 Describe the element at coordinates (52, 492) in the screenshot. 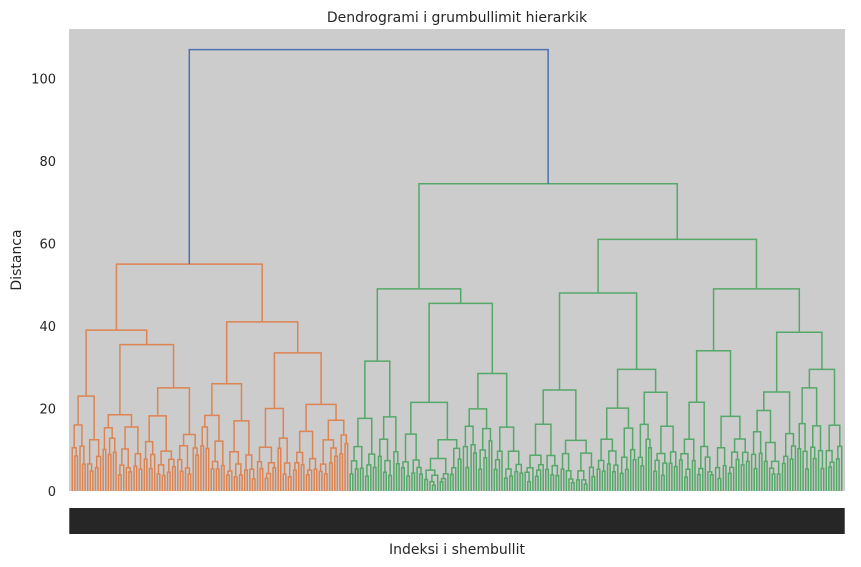

I see `y-tick-label: 0` at that location.